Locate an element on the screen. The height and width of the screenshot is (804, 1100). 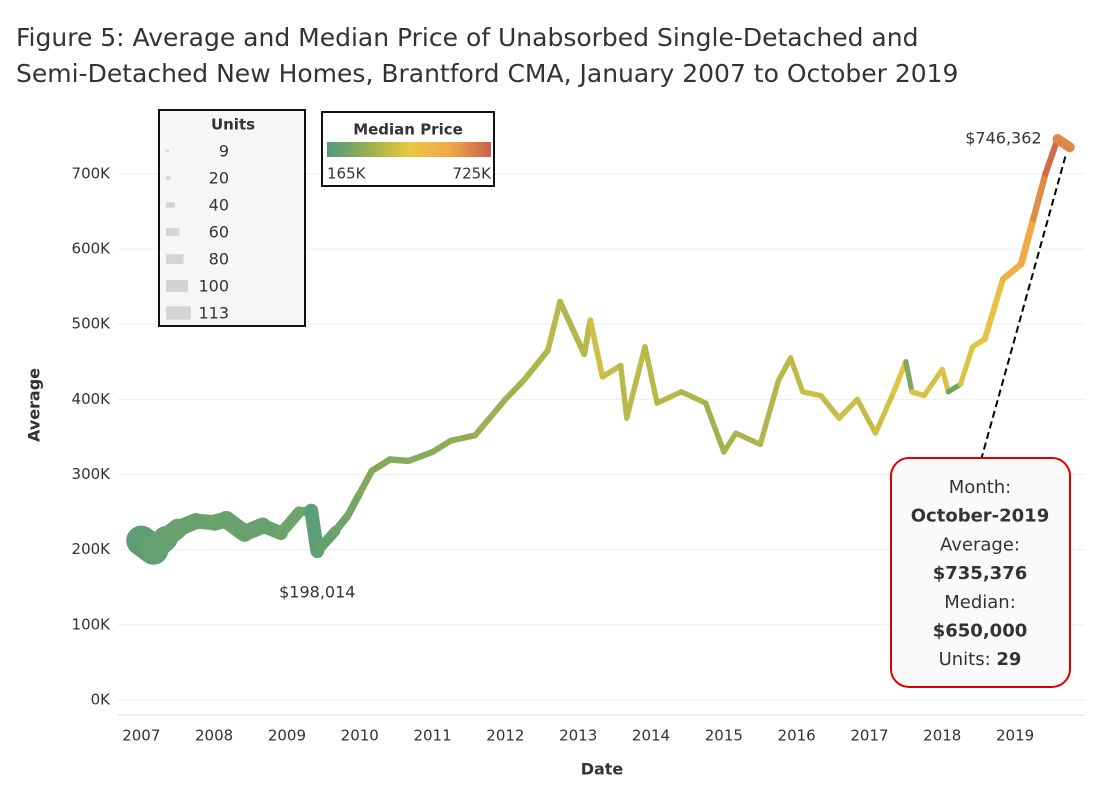
tooltip-text: October-2019 is located at coordinates (980, 516).